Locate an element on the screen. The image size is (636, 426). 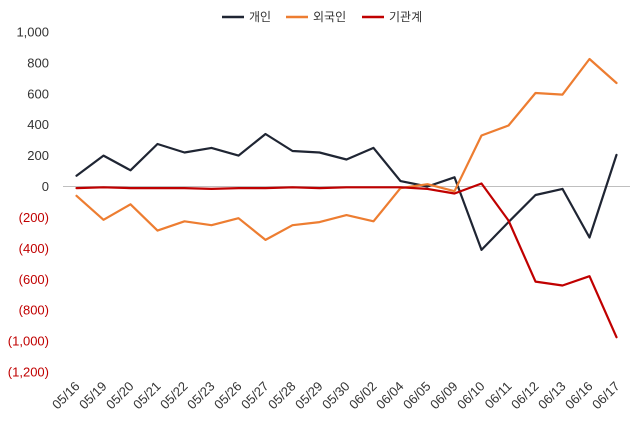
x-tick-label: 06/17 is located at coordinates (606, 396).